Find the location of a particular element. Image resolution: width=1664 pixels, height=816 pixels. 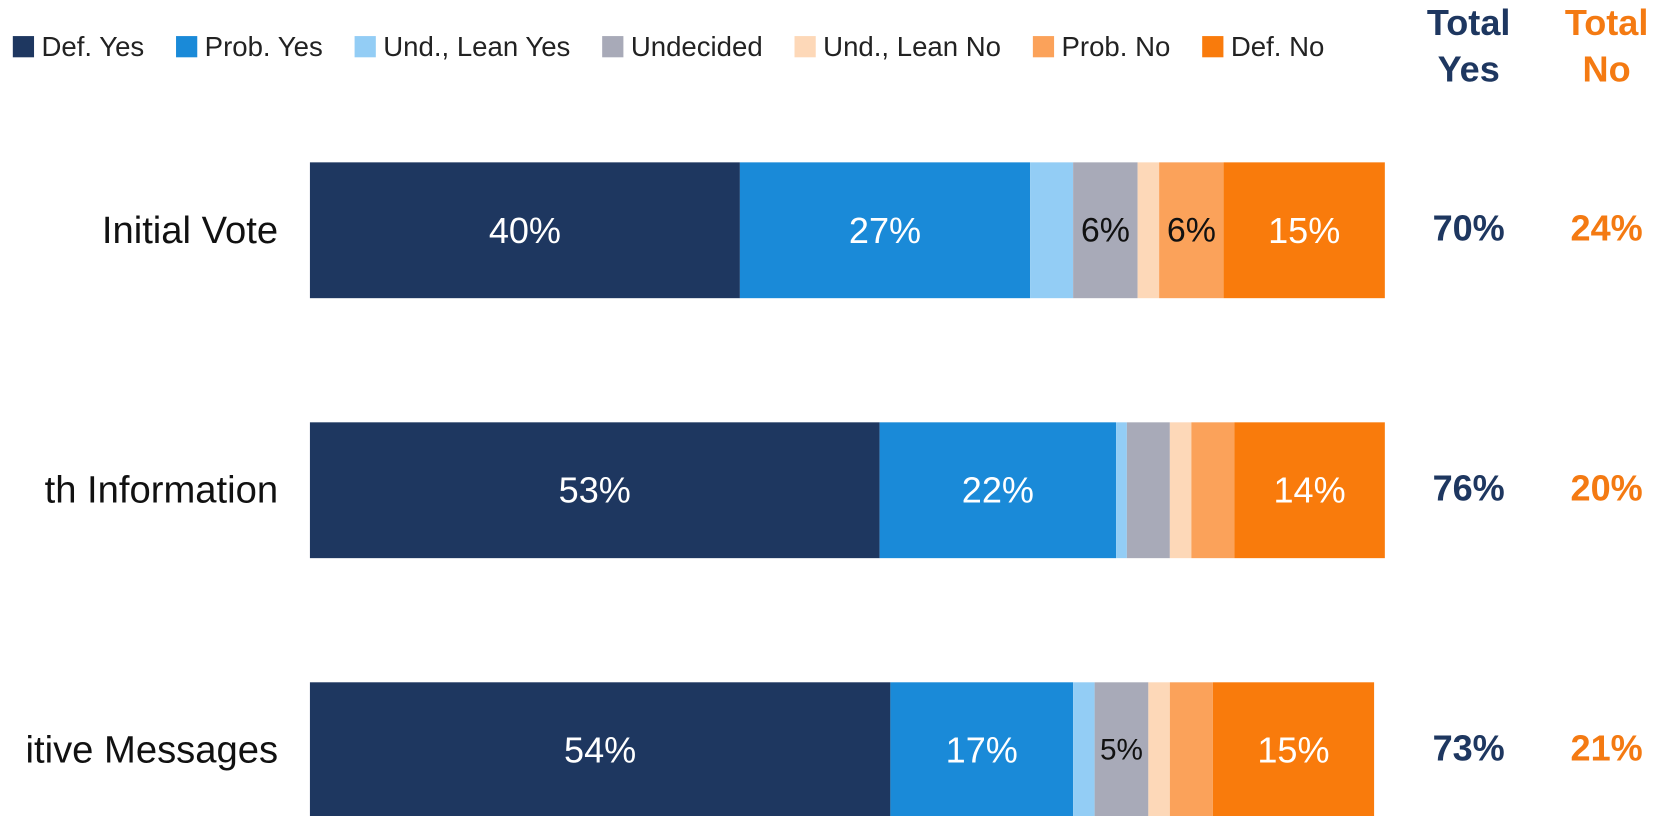

total-header-box: Total Yes is located at coordinates (1468, 47).